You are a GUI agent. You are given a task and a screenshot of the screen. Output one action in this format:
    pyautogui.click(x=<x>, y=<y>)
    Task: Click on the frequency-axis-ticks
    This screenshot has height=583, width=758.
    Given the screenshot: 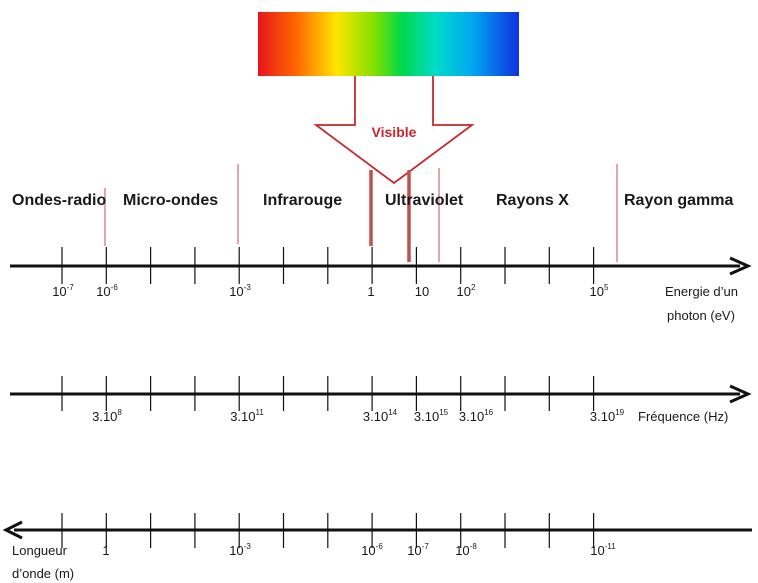 What is the action you would take?
    pyautogui.click(x=328, y=393)
    